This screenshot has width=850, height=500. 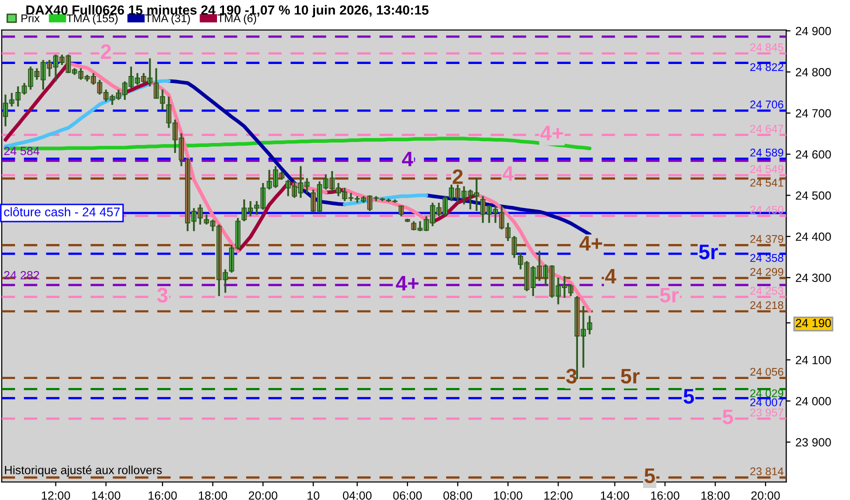 I want to click on y-tick-label: 24 400, so click(x=813, y=236).